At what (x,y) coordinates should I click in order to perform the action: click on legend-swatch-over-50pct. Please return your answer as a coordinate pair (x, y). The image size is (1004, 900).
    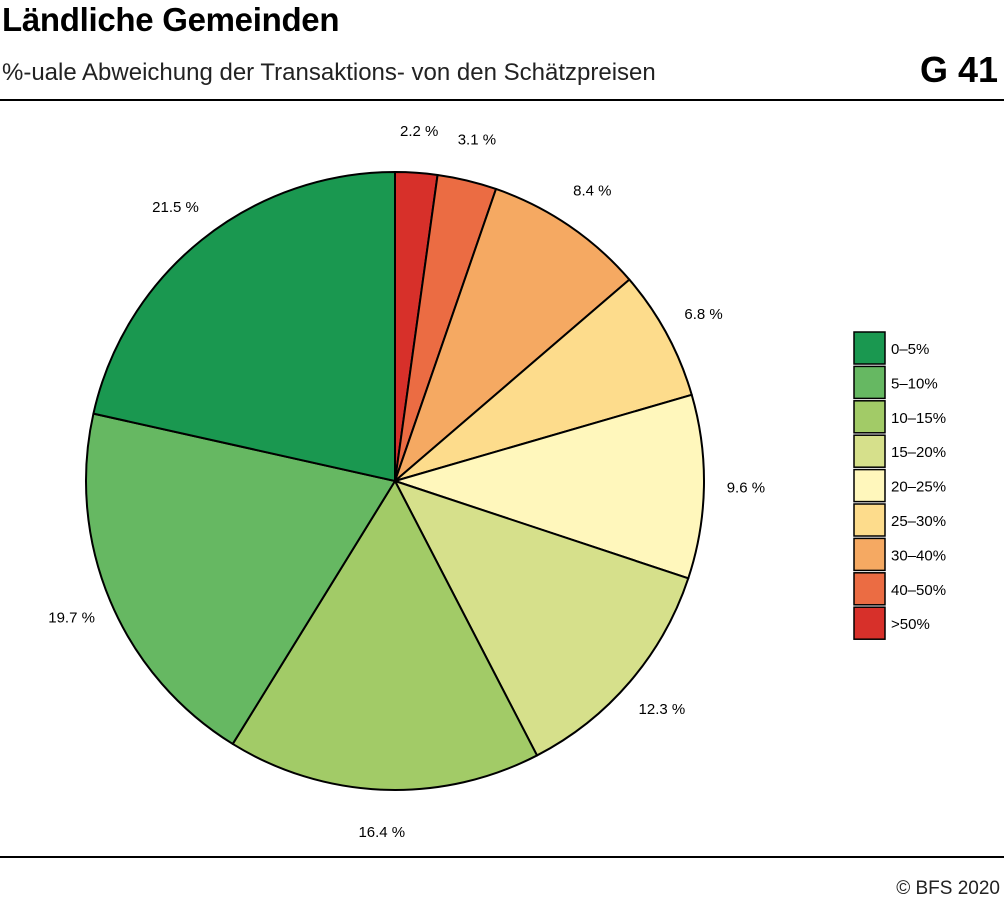
    Looking at the image, I should click on (869, 623).